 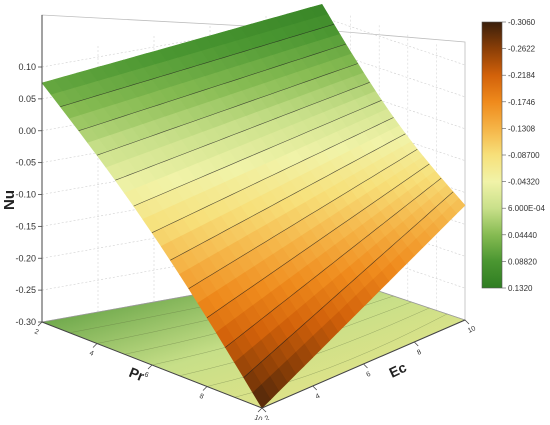 I want to click on colorbar-ramp, so click(x=492, y=155).